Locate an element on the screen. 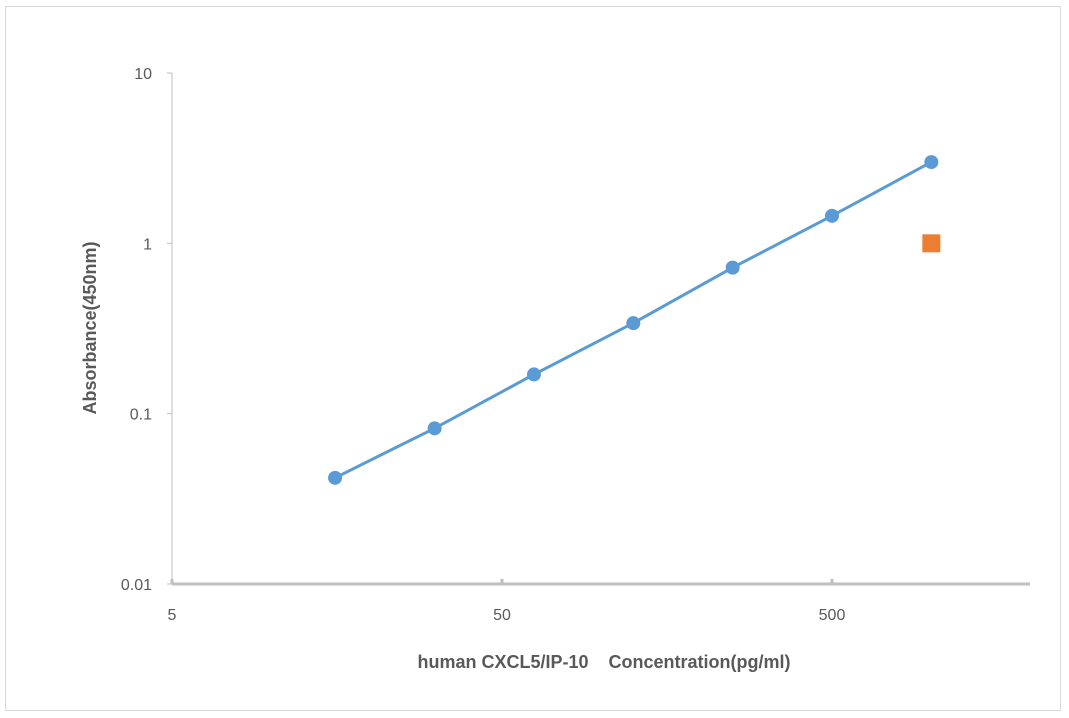 Image resolution: width=1069 pixels, height=718 pixels. series-1-square-point is located at coordinates (931, 243).